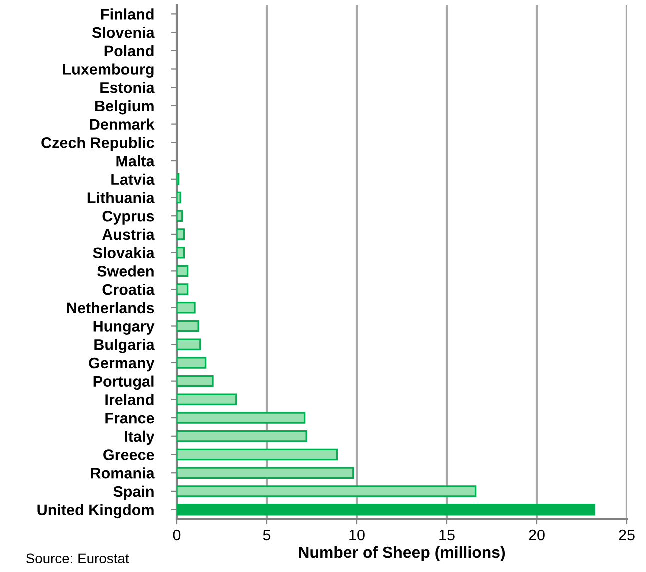 This screenshot has height=572, width=646. What do you see at coordinates (177, 535) in the screenshot?
I see `x-tick-label: 0` at bounding box center [177, 535].